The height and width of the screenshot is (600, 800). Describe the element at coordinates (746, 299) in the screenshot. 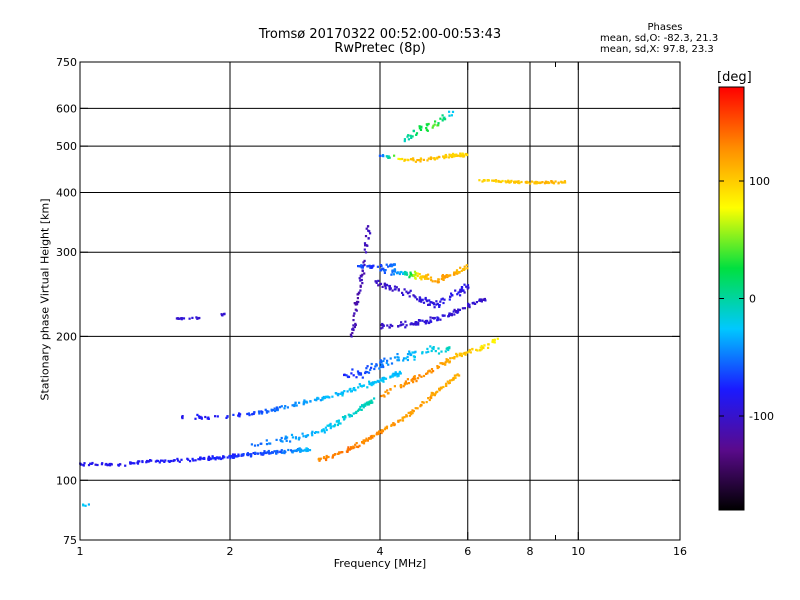

I see `colorbar-ticks: 100 0 -100` at that location.